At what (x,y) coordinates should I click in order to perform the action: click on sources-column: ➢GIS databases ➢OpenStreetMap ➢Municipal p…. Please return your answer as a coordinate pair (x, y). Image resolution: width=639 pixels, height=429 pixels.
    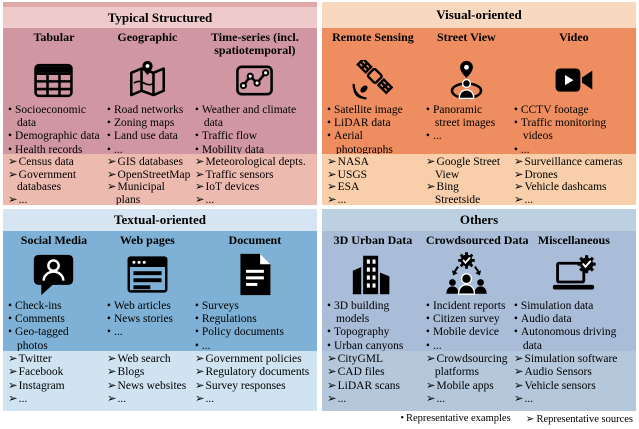
    Looking at the image, I should click on (146, 179).